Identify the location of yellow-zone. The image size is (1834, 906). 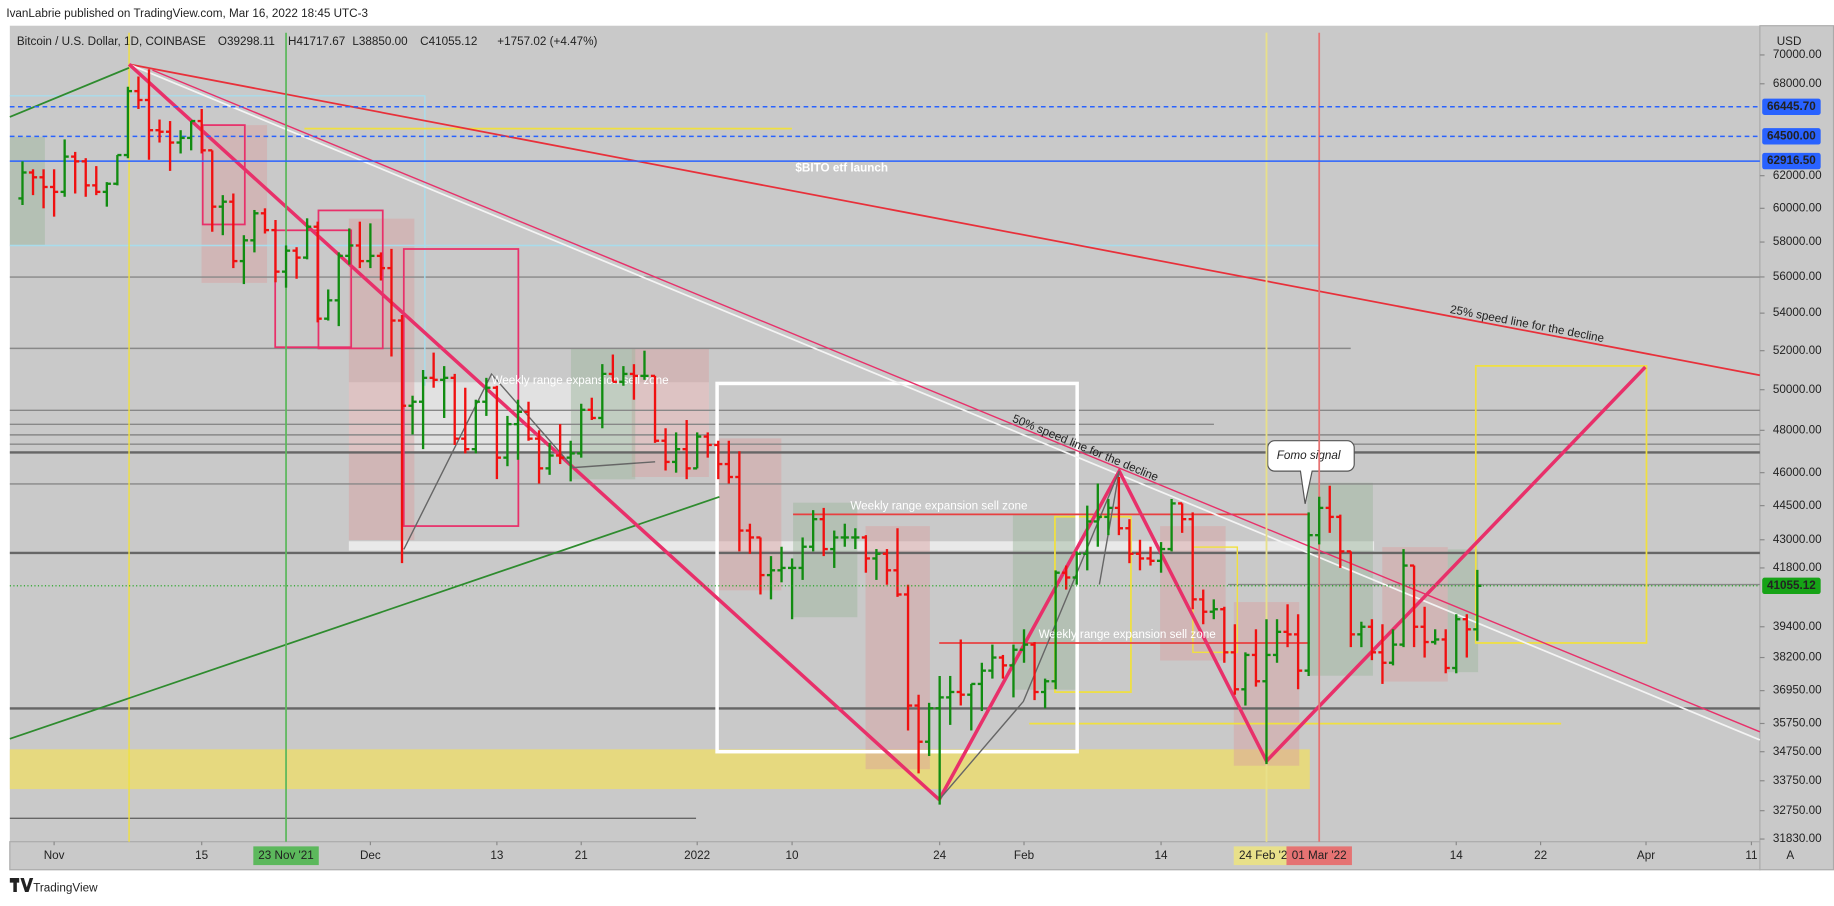
(659, 769).